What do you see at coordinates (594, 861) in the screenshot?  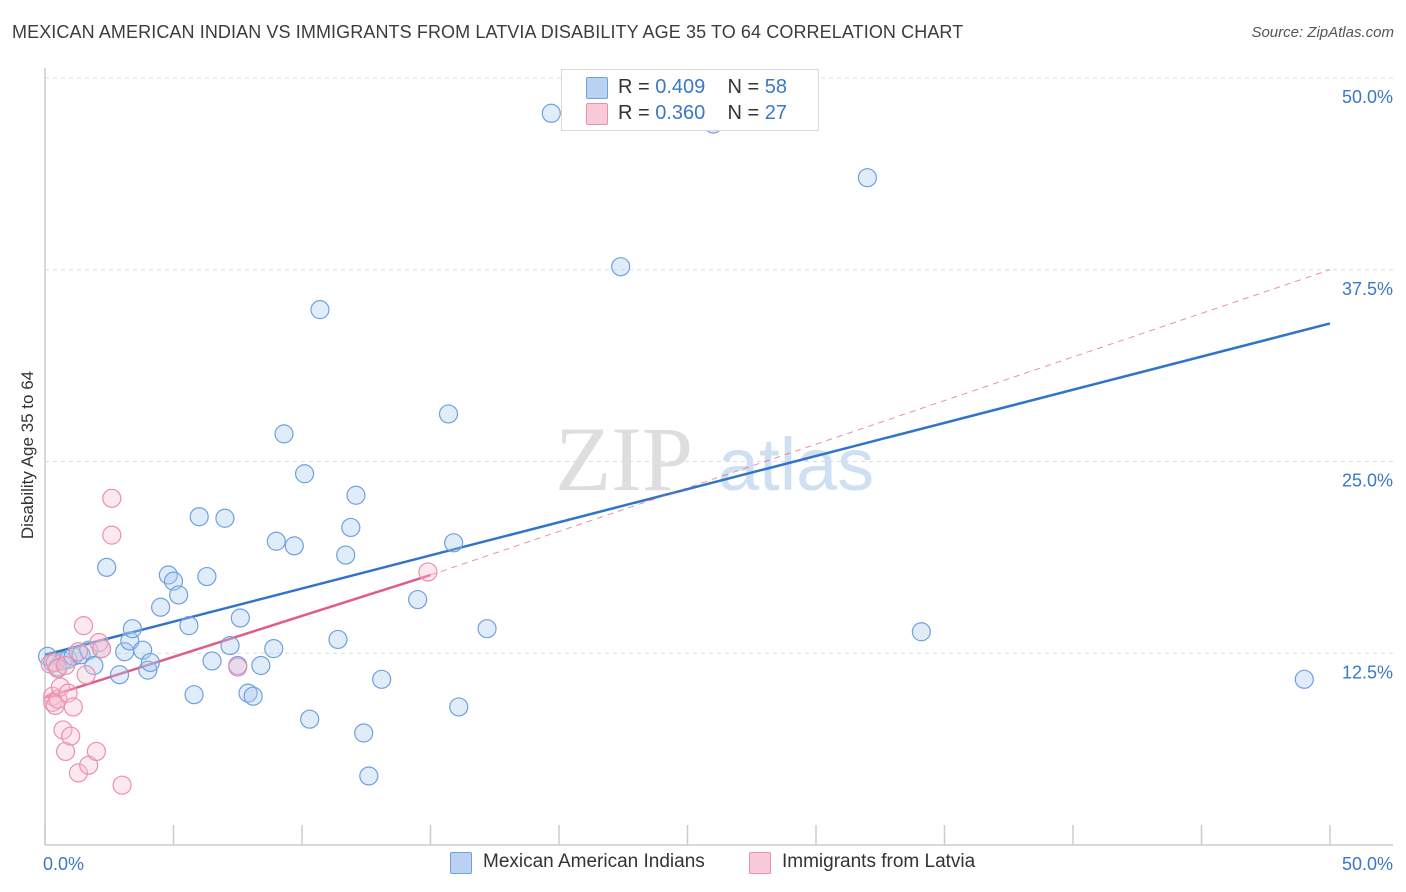 I see `series-legend-label-mexican: Mexican American Indians` at bounding box center [594, 861].